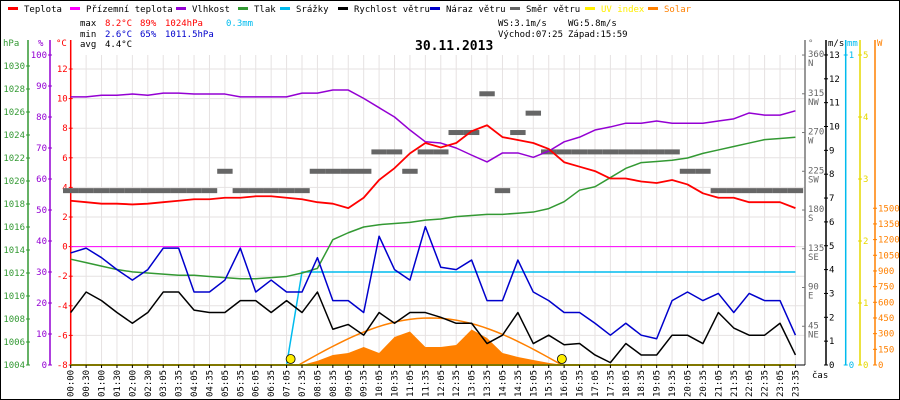 The width and height of the screenshot is (900, 400). I want to click on humidity-tick-label: 70, so click(41, 149).